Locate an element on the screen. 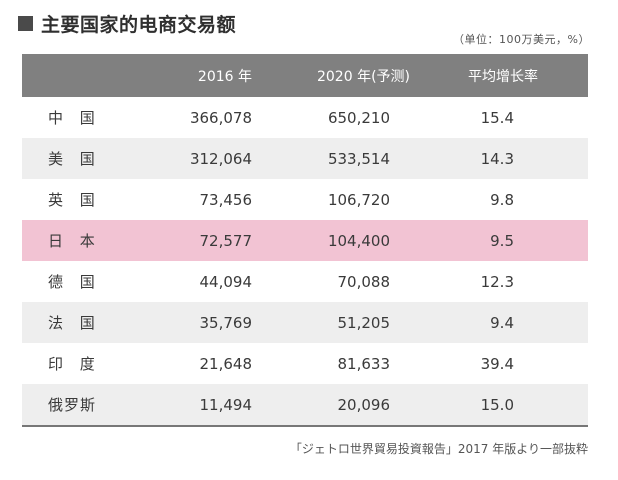 This screenshot has width=618, height=480. country-cell: 德 国 is located at coordinates (74, 282).